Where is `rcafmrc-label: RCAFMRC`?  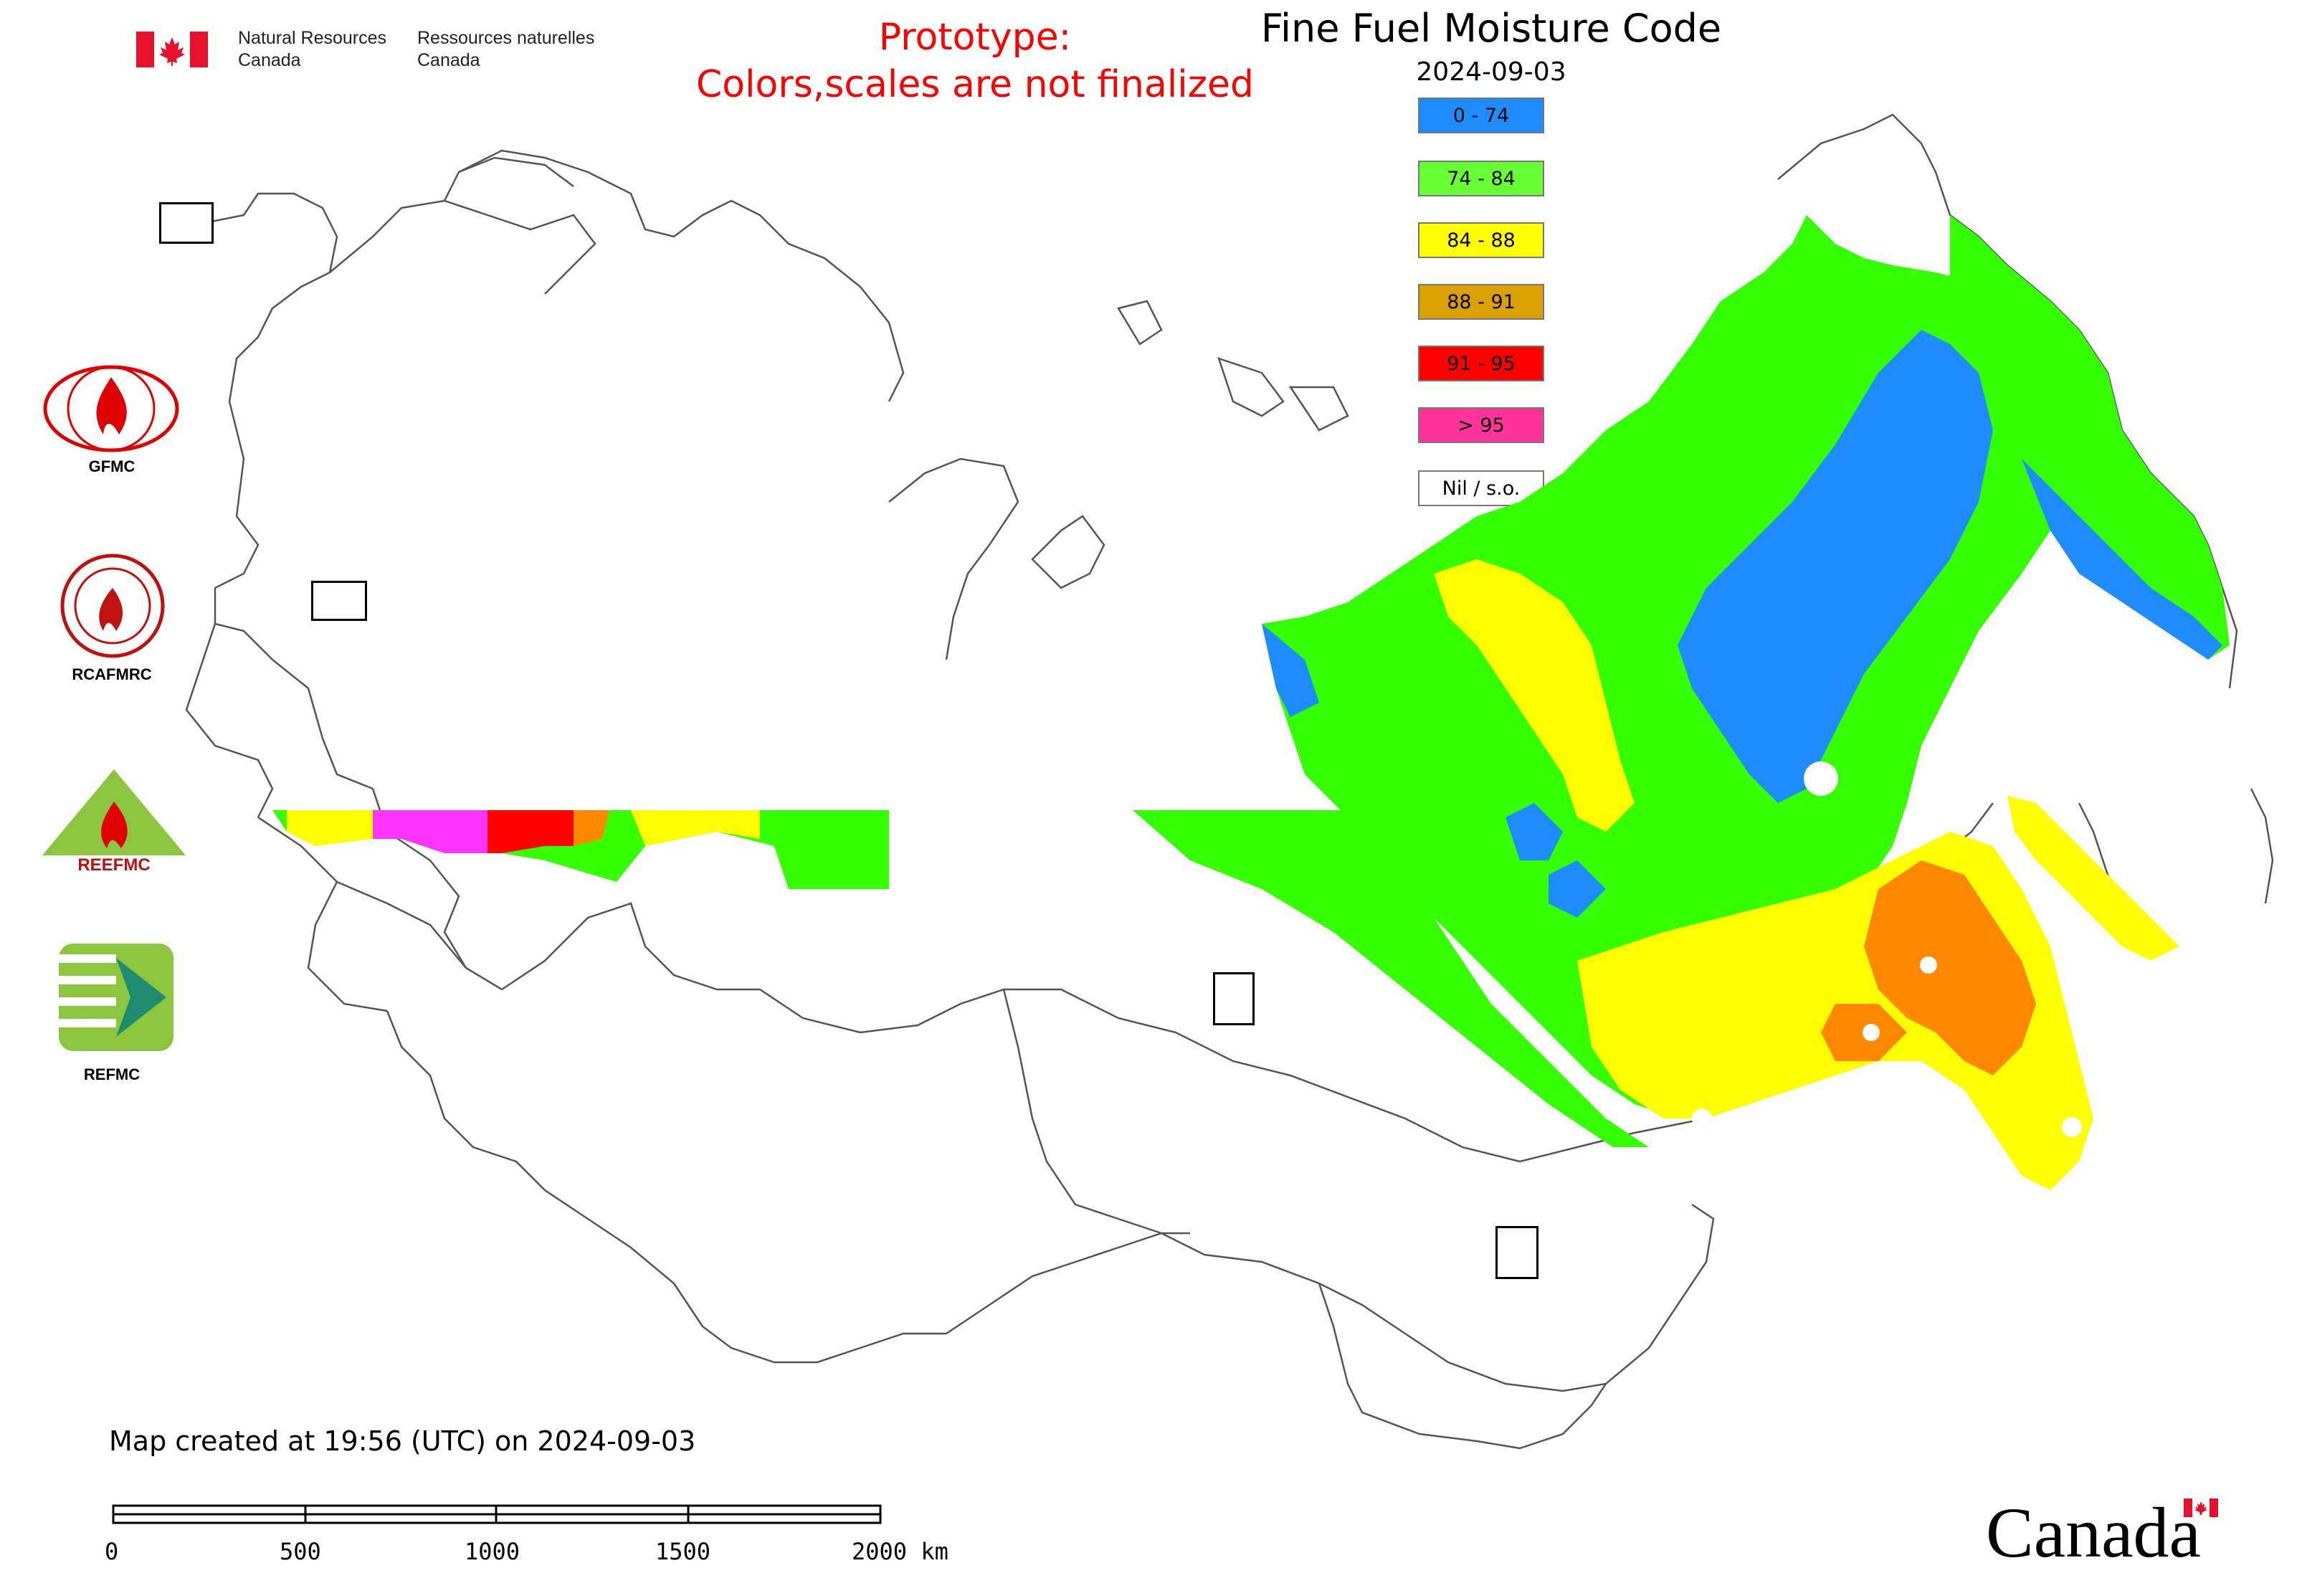
rcafmrc-label: RCAFMRC is located at coordinates (112, 674).